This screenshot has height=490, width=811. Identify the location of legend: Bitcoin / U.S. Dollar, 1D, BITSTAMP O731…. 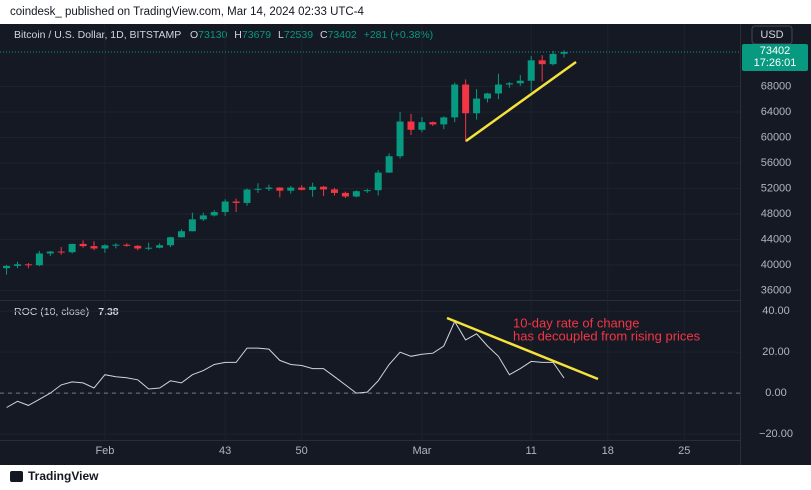
(223, 35).